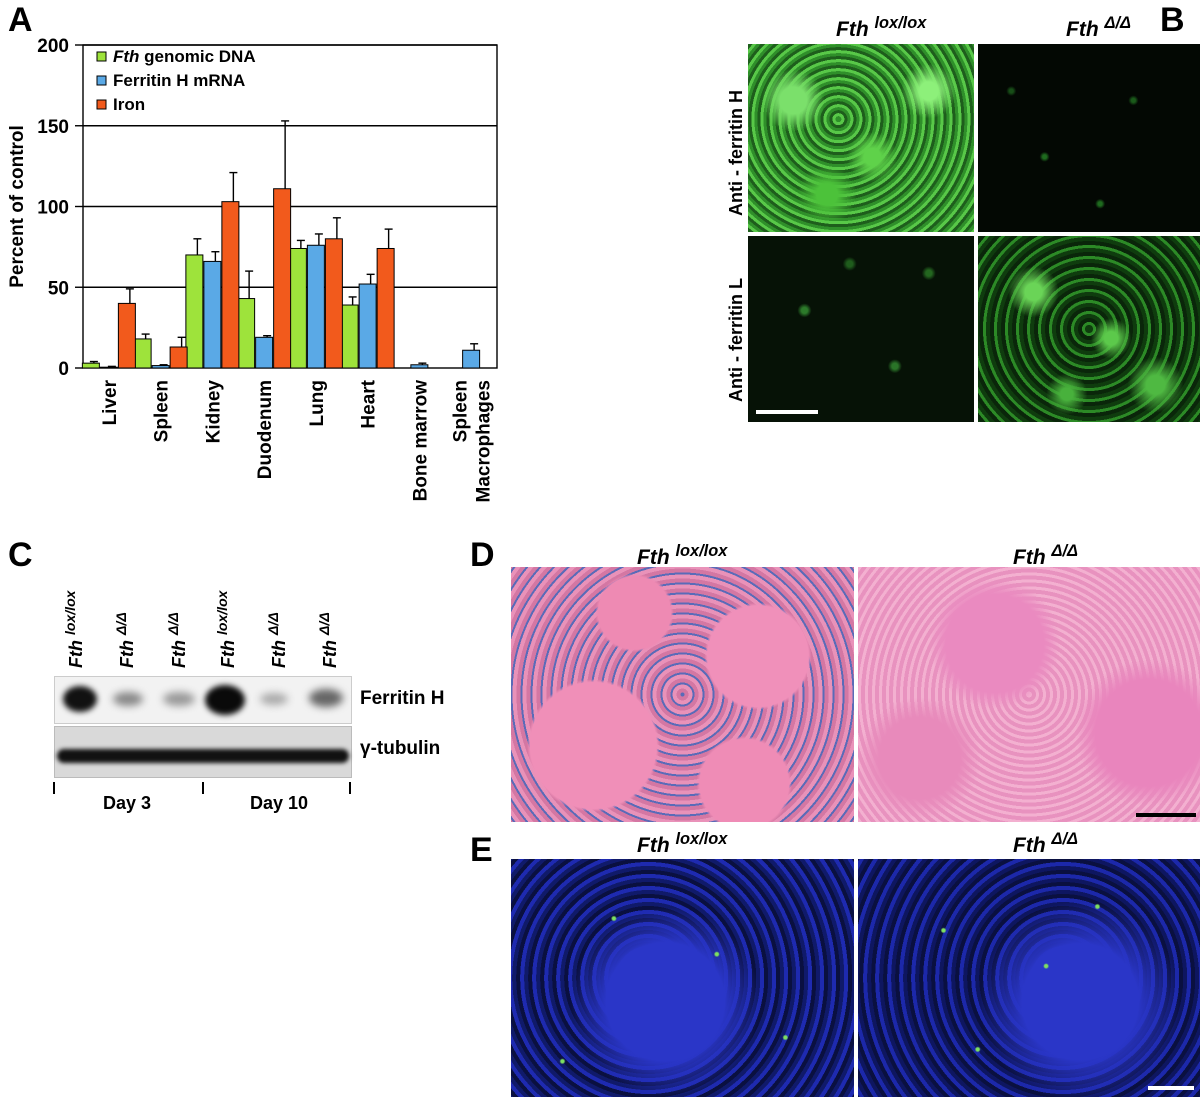  Describe the element at coordinates (202, 788) in the screenshot. I see `blot-group-brackets` at that location.